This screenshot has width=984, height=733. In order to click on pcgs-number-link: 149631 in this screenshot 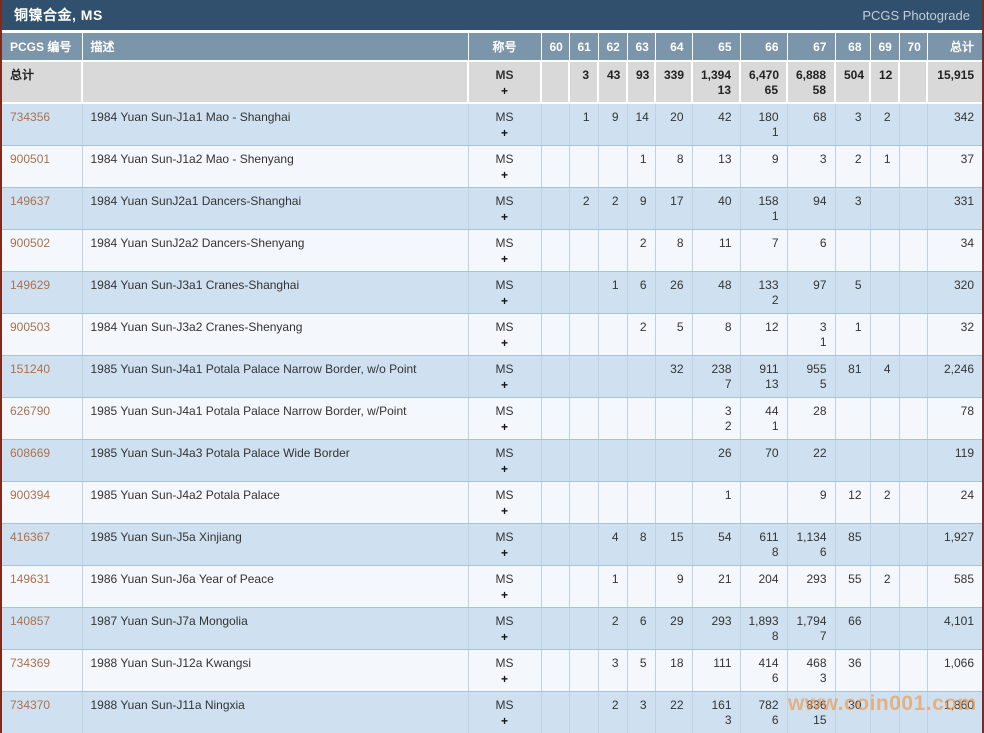, I will do `click(30, 578)`.